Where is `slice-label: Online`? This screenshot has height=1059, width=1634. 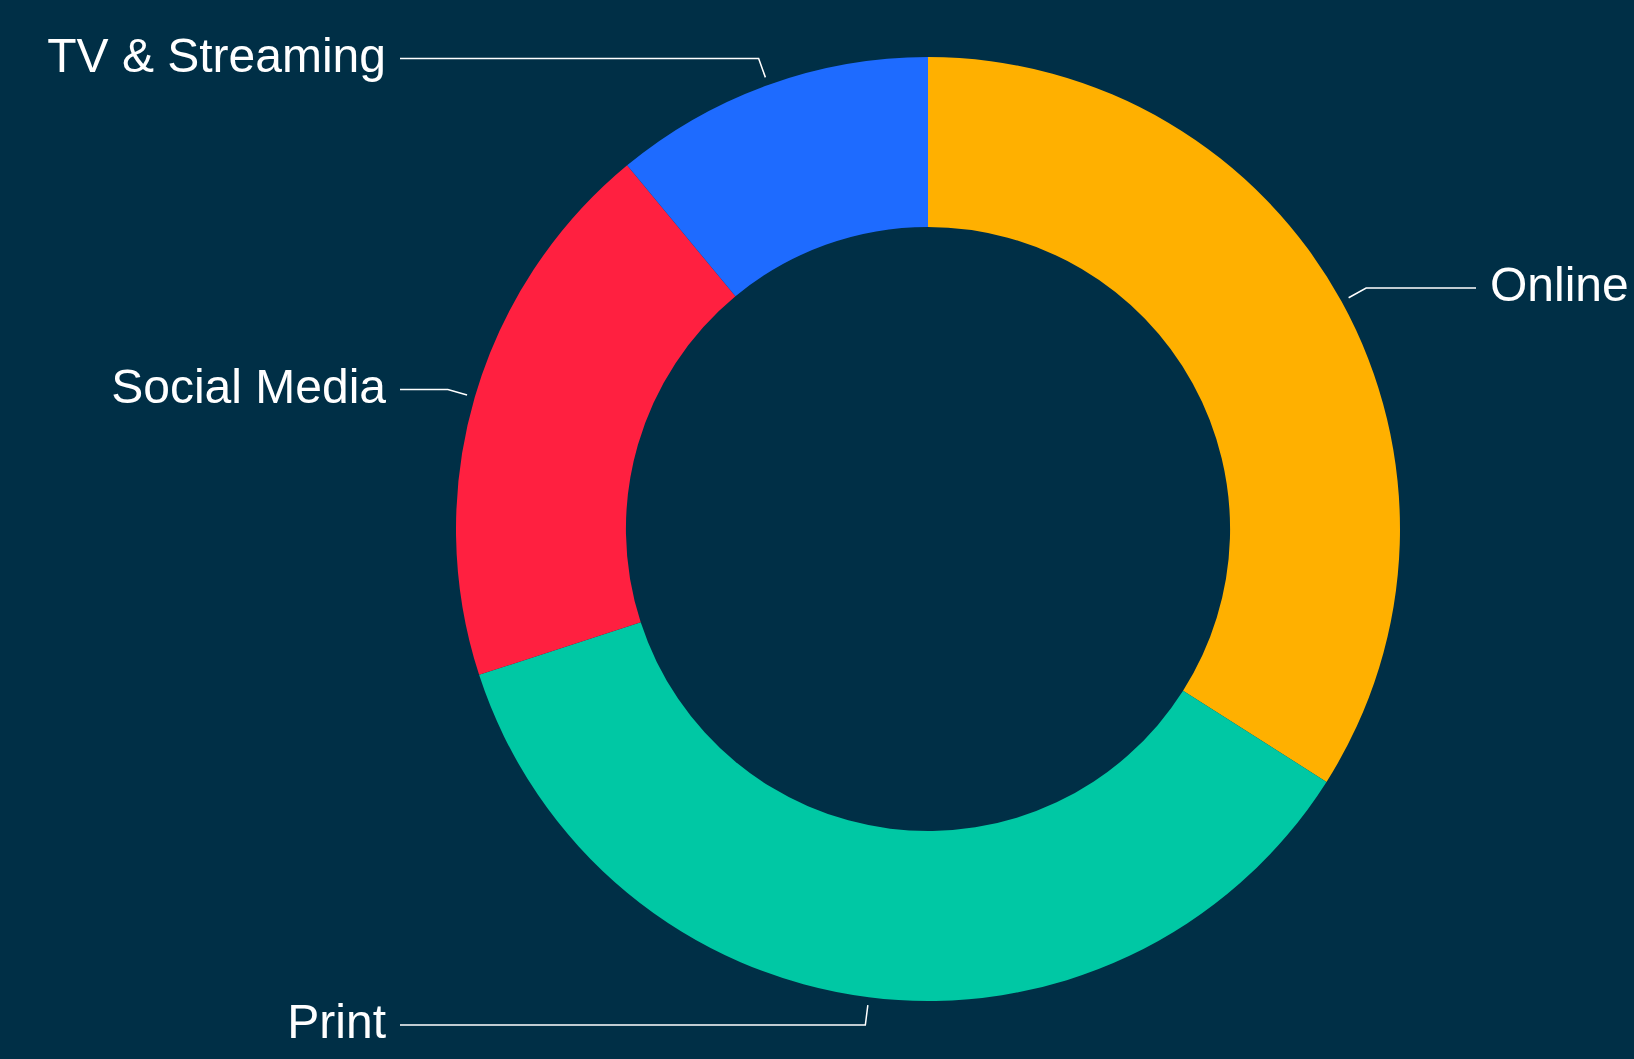
slice-label: Online is located at coordinates (1559, 285).